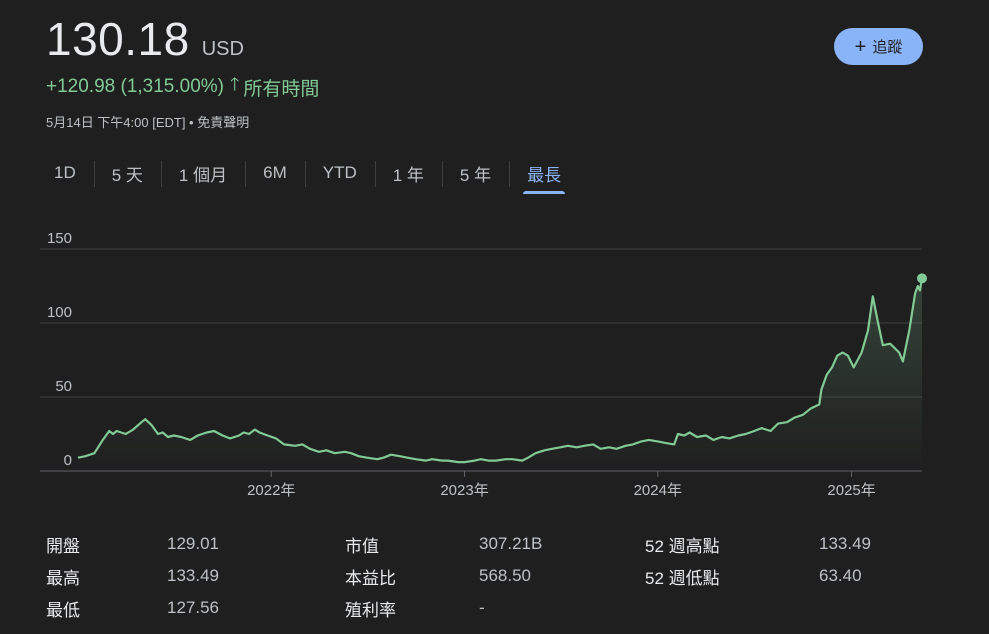  I want to click on period-label: 所有時間, so click(281, 89).